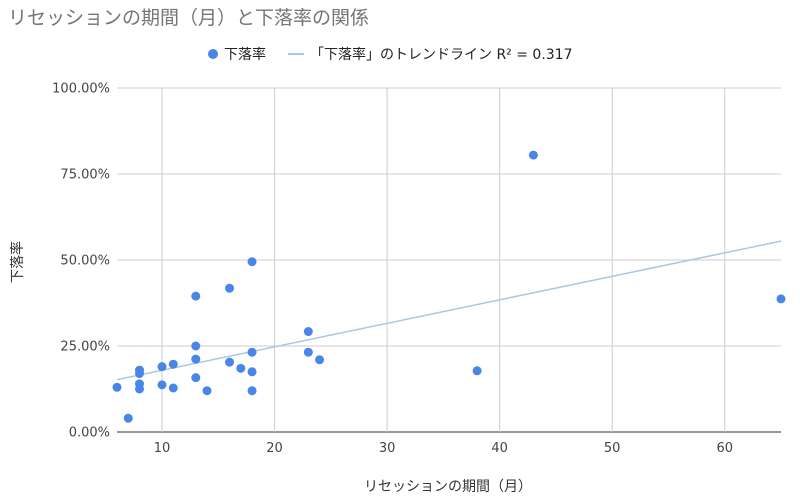  What do you see at coordinates (499, 448) in the screenshot?
I see `x-tick-label: 40` at bounding box center [499, 448].